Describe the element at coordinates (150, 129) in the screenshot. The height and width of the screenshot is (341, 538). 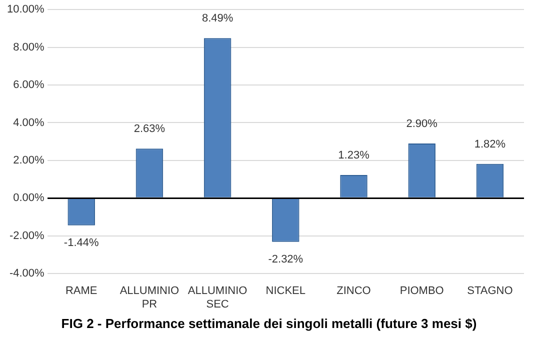
I see `data-label: 2.63%` at that location.